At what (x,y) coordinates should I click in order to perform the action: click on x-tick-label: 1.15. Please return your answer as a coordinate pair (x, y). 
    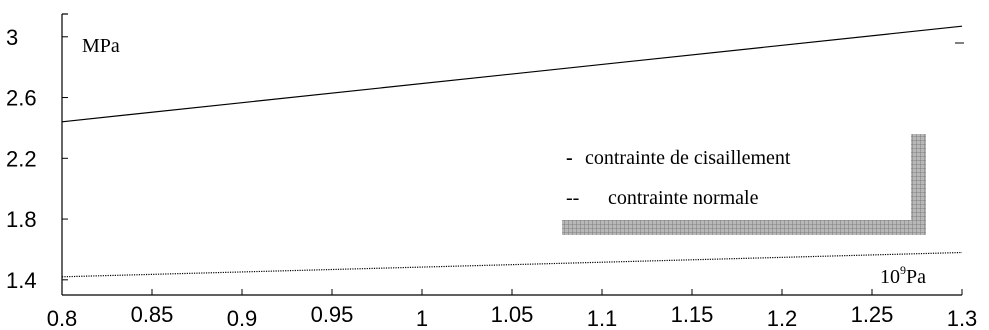
    Looking at the image, I should click on (692, 314).